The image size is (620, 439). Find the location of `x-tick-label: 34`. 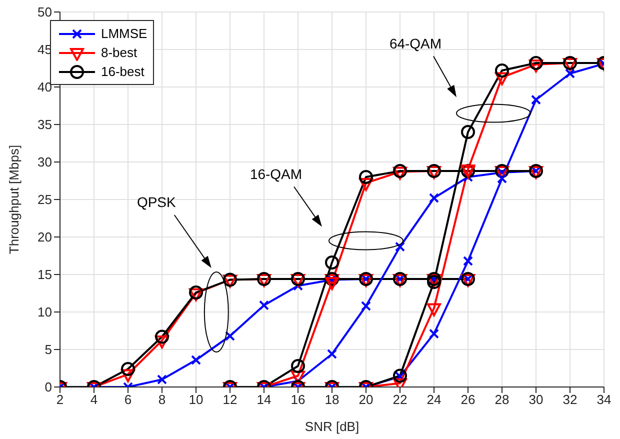

x-tick-label: 34 is located at coordinates (604, 400).